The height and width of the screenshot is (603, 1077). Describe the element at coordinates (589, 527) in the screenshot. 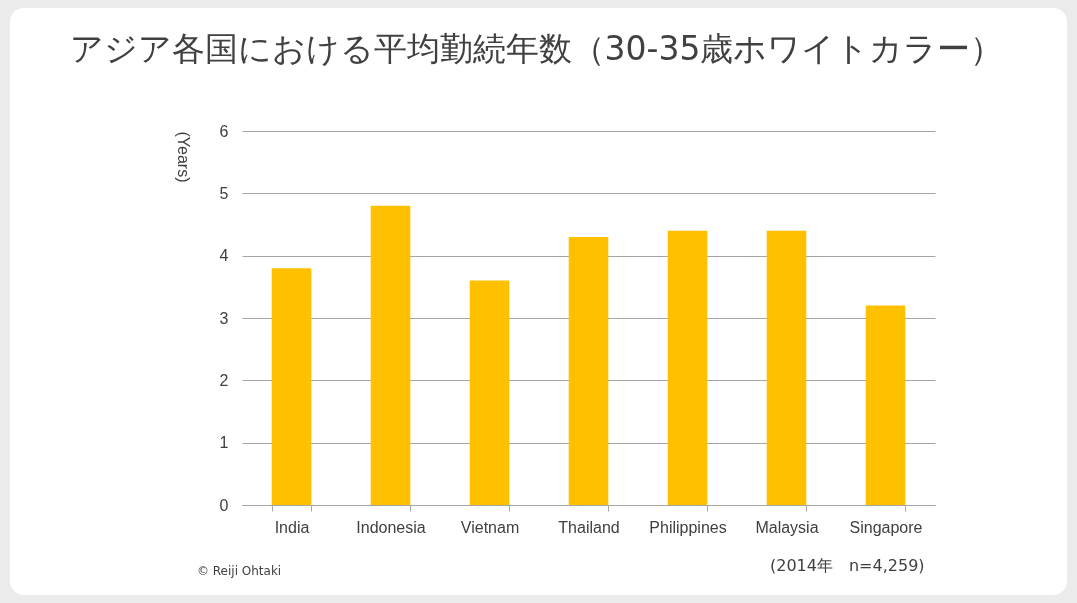

I see `x-tick-label: Thailand` at that location.